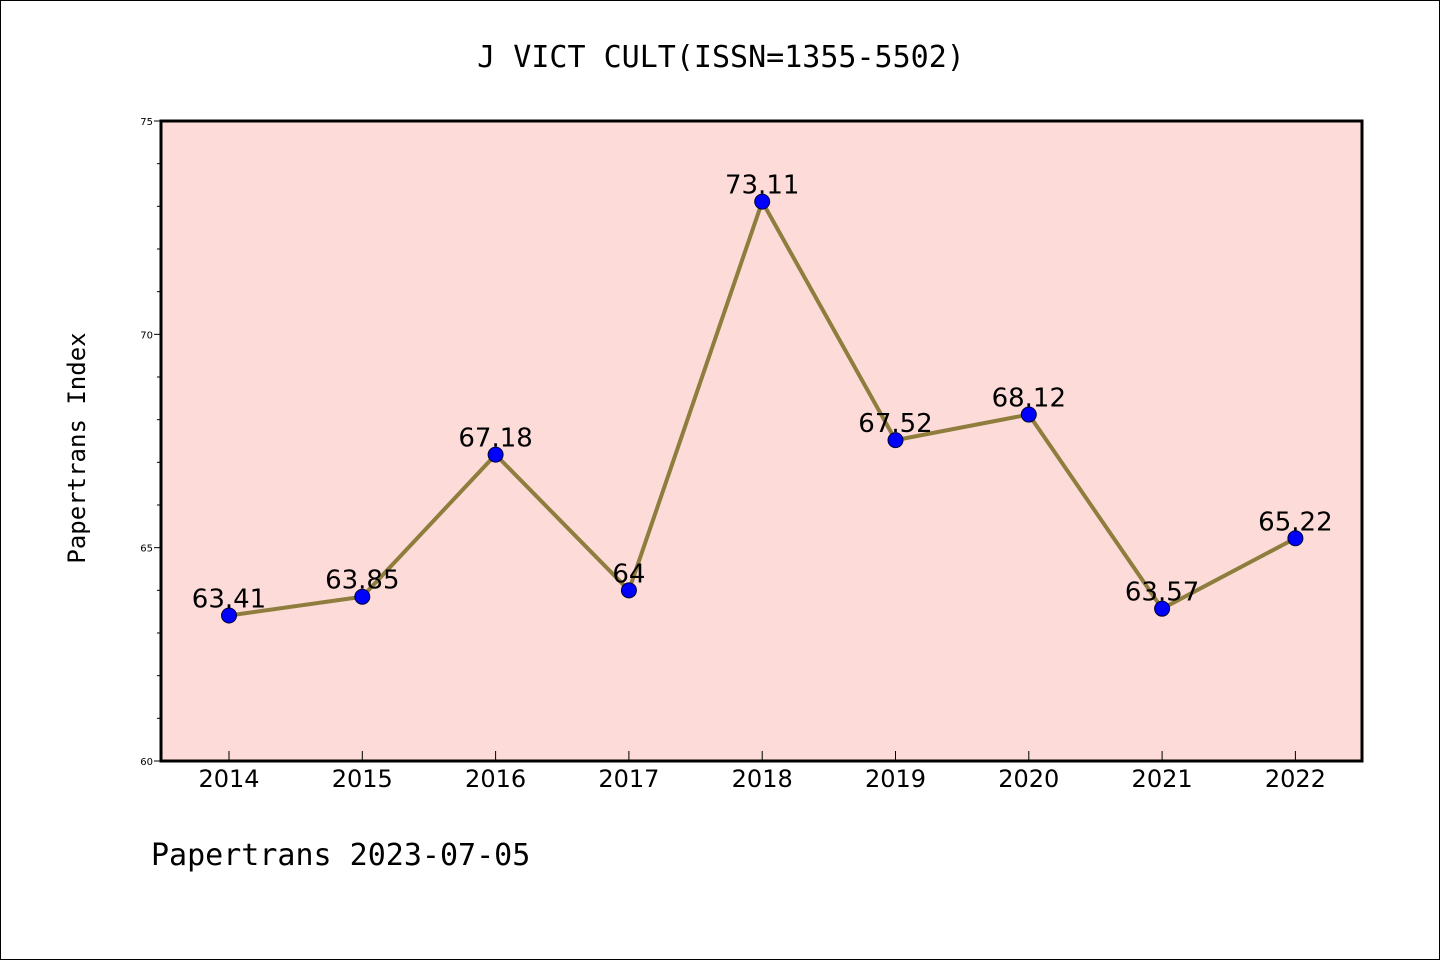 The height and width of the screenshot is (961, 1440). What do you see at coordinates (721, 57) in the screenshot?
I see `chart-title: J VICT CULT(ISSN=1355-5502)` at bounding box center [721, 57].